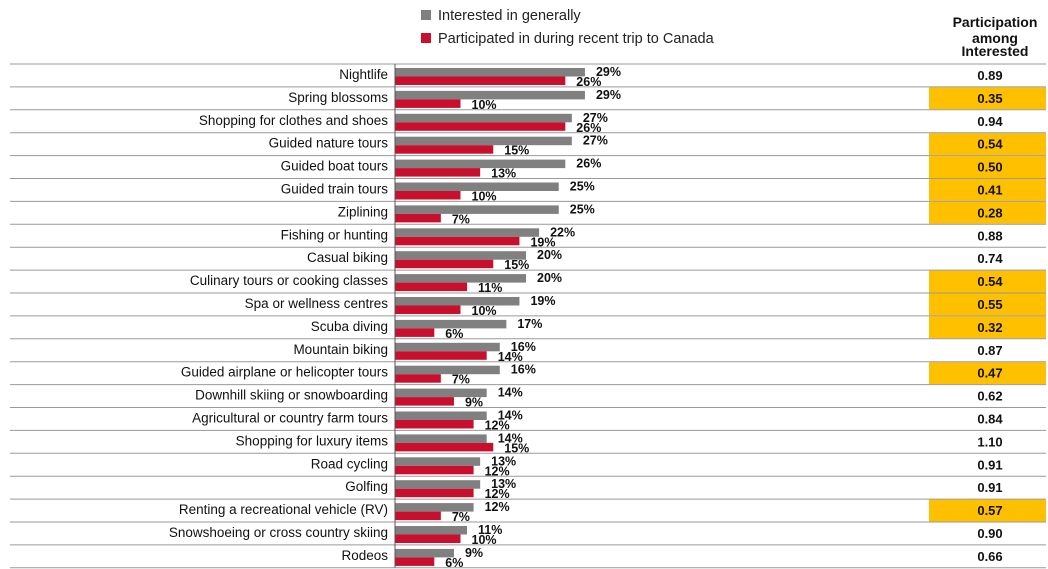  I want to click on value-label-interested: 13%, so click(503, 484).